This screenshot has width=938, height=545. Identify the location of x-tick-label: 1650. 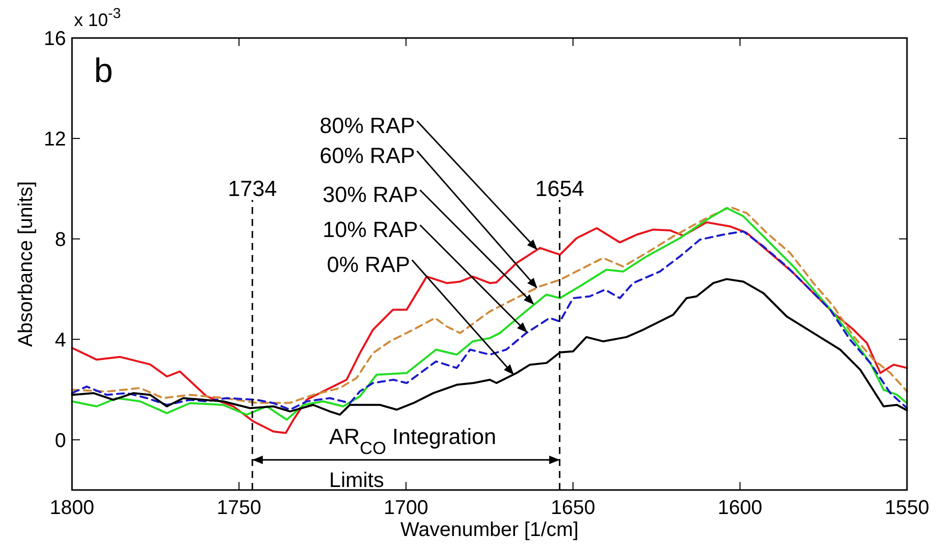
(573, 508).